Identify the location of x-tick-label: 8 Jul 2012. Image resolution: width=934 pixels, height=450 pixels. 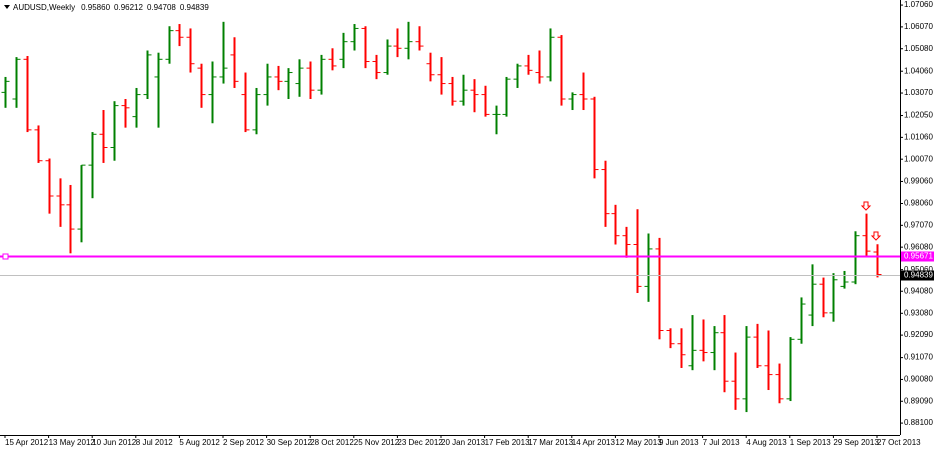
(154, 442).